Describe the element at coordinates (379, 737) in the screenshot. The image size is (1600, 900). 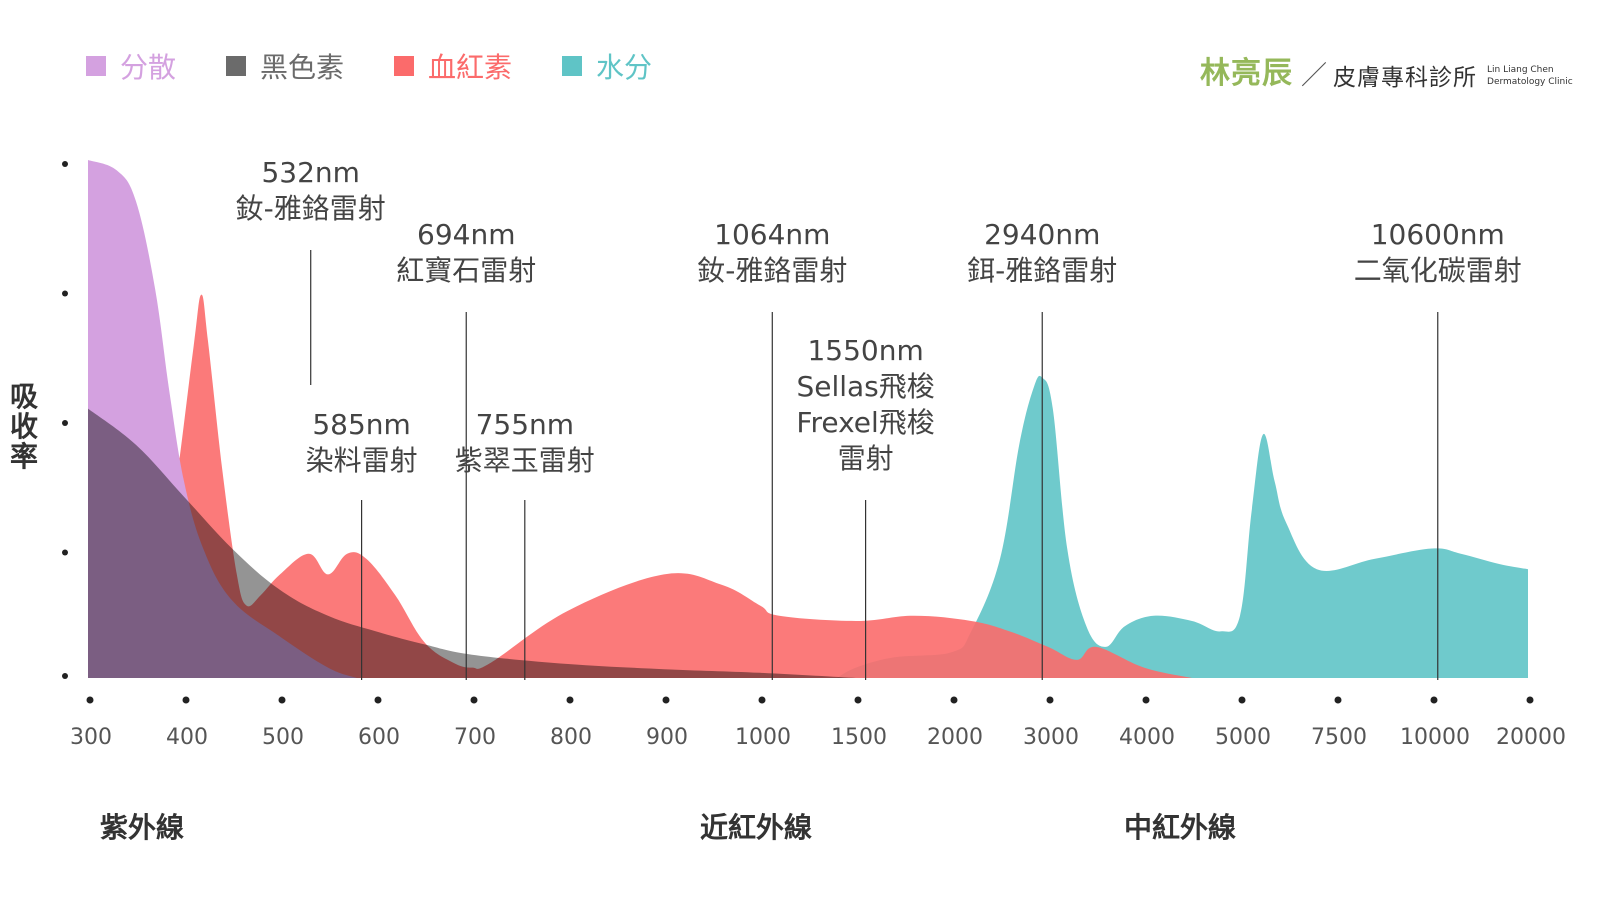
I see `x-tick-label: 600` at that location.